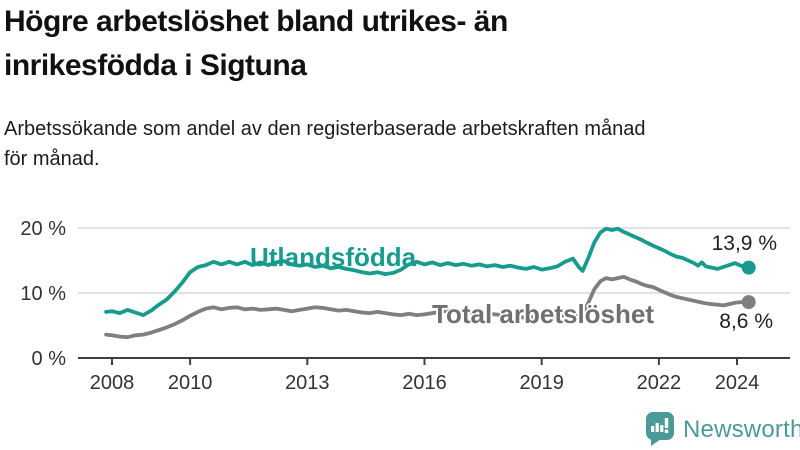 The height and width of the screenshot is (450, 800). I want to click on newsworthy-logo: Newsworthy, so click(723, 429).